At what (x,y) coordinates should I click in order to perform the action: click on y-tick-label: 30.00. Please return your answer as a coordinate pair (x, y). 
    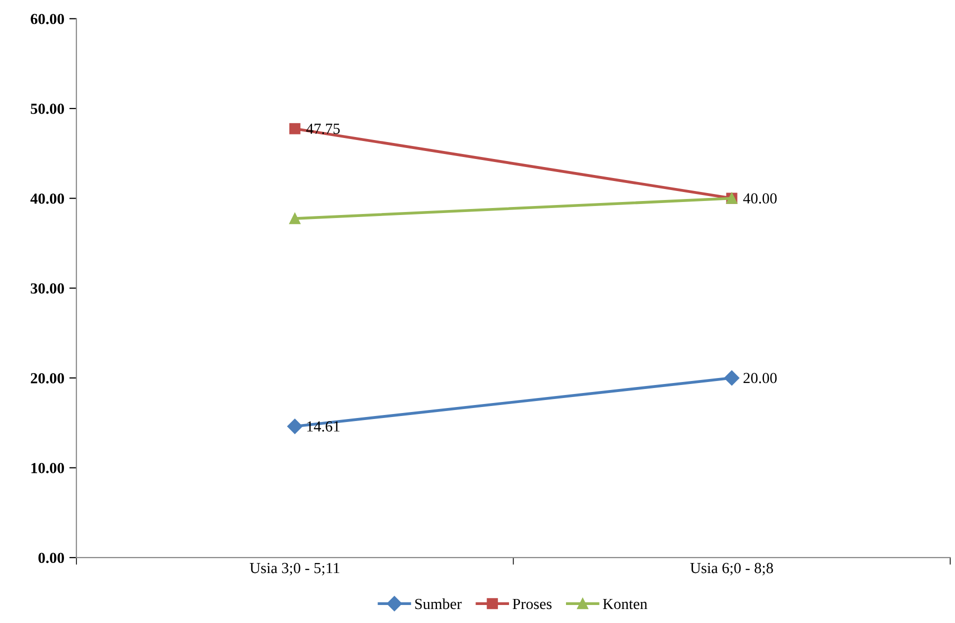
    Looking at the image, I should click on (47, 288).